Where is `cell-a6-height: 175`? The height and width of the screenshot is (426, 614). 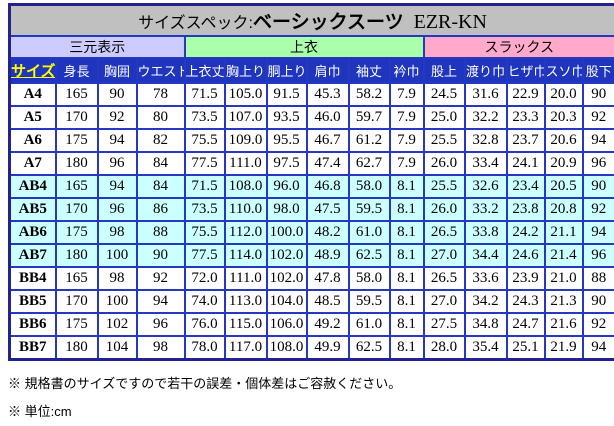
cell-a6-height: 175 is located at coordinates (76, 140).